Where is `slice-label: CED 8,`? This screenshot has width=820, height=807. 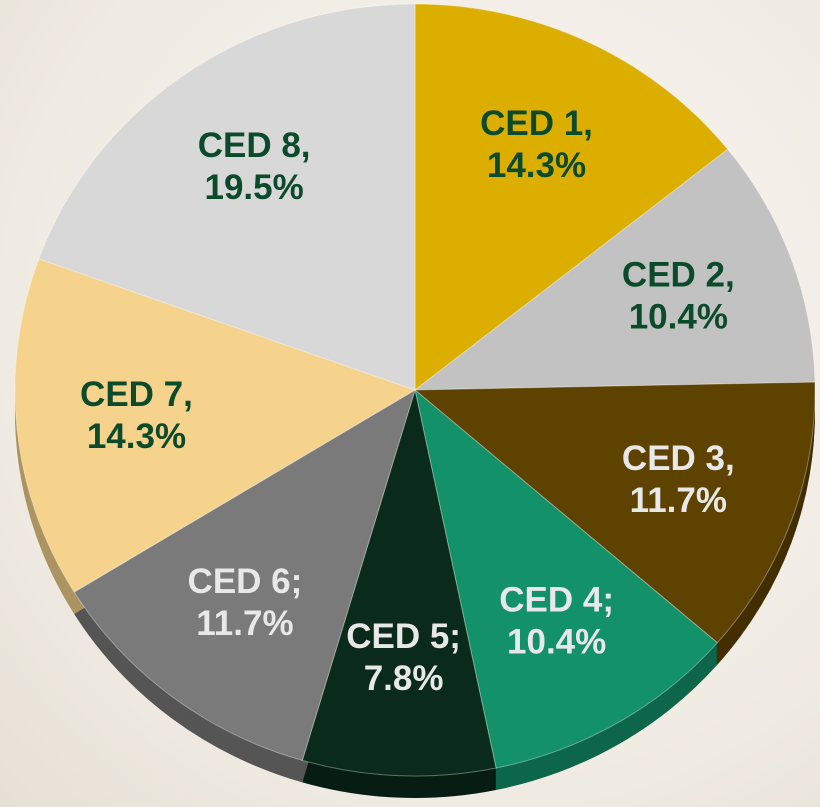 slice-label: CED 8, is located at coordinates (254, 145).